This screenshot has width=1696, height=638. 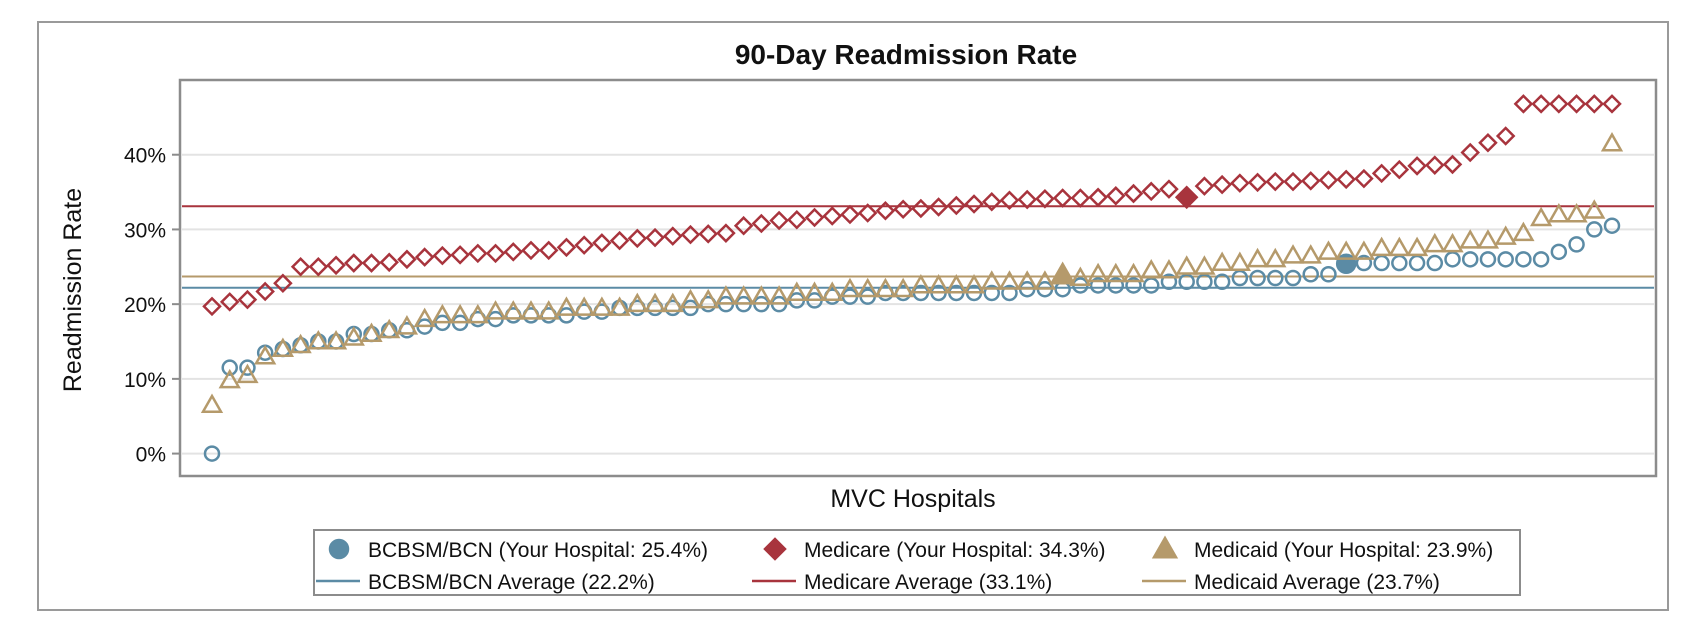 What do you see at coordinates (152, 306) in the screenshot?
I see `y-axis-ticks: 0% 10% 20% 30% 40%` at bounding box center [152, 306].